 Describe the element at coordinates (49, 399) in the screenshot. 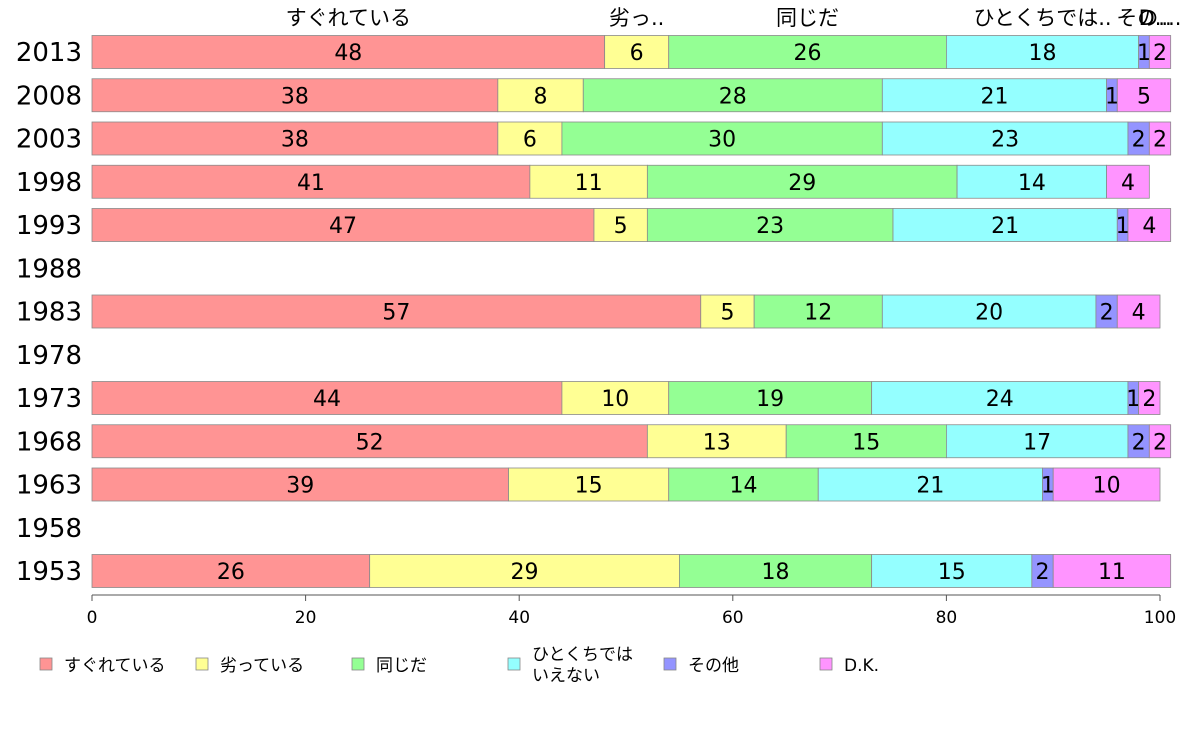

I see `y-tick-label: 1973` at that location.